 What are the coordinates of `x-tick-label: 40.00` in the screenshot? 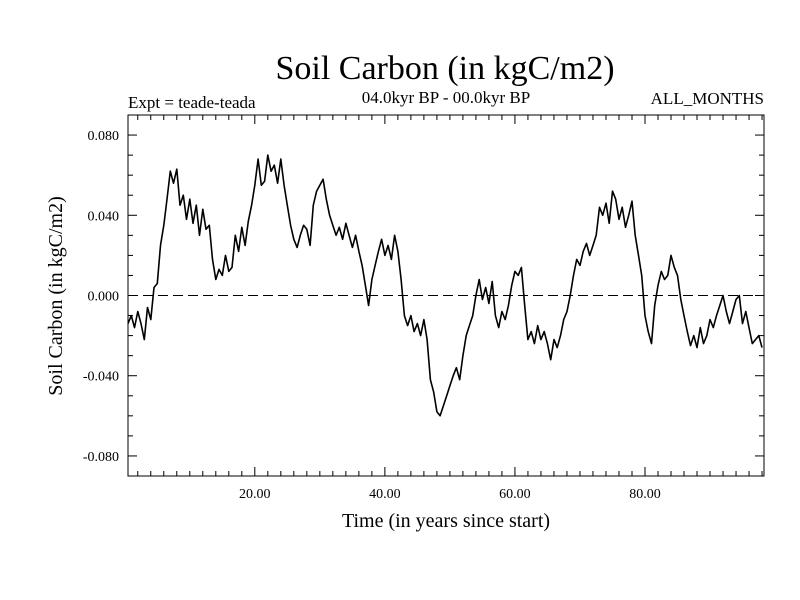 It's located at (385, 494).